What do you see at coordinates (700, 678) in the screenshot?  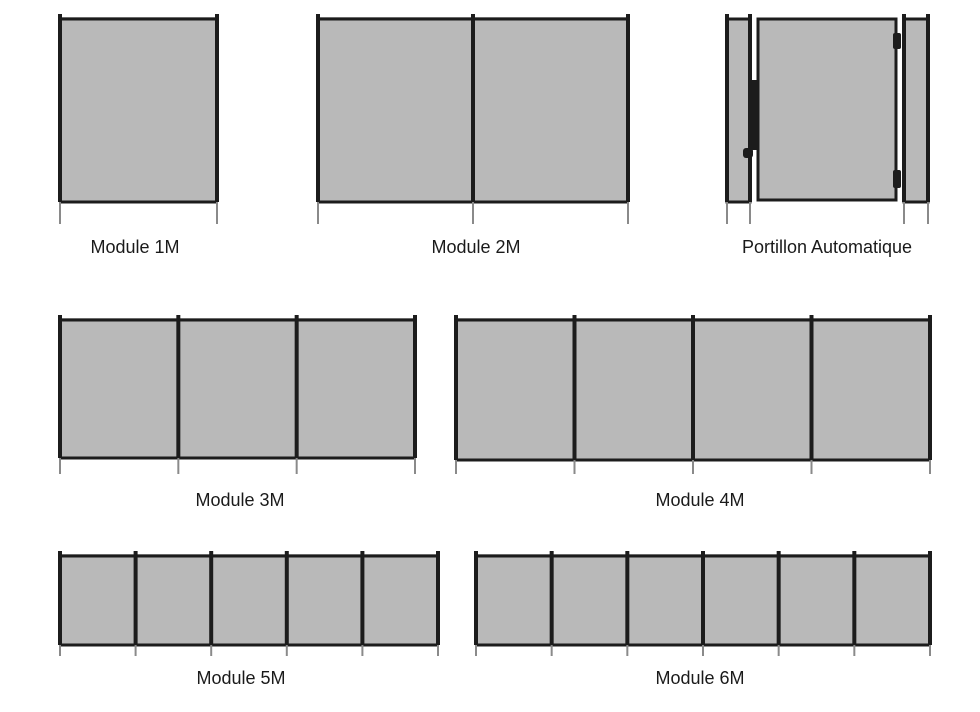 I see `module-6m-label: Module 6M` at bounding box center [700, 678].